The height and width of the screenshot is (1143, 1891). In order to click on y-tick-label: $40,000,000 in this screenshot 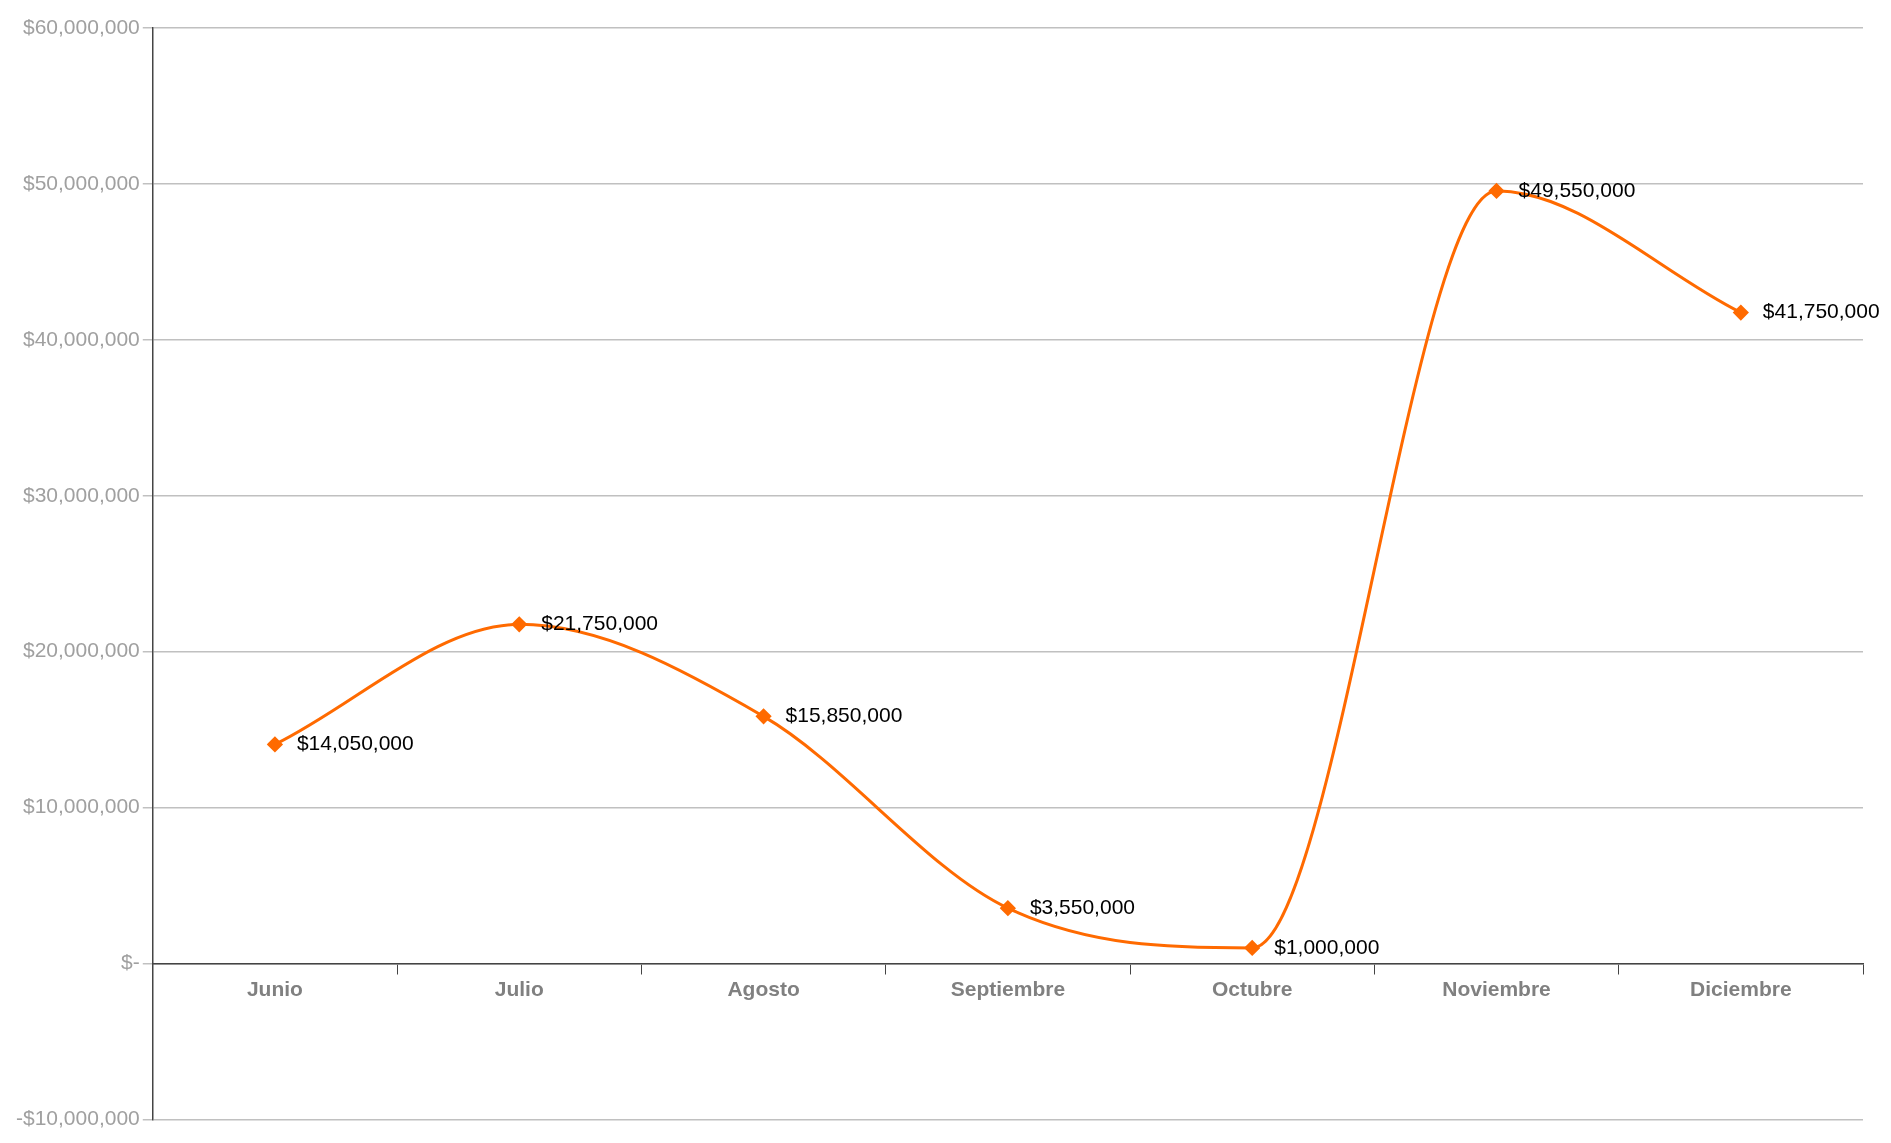, I will do `click(81, 338)`.